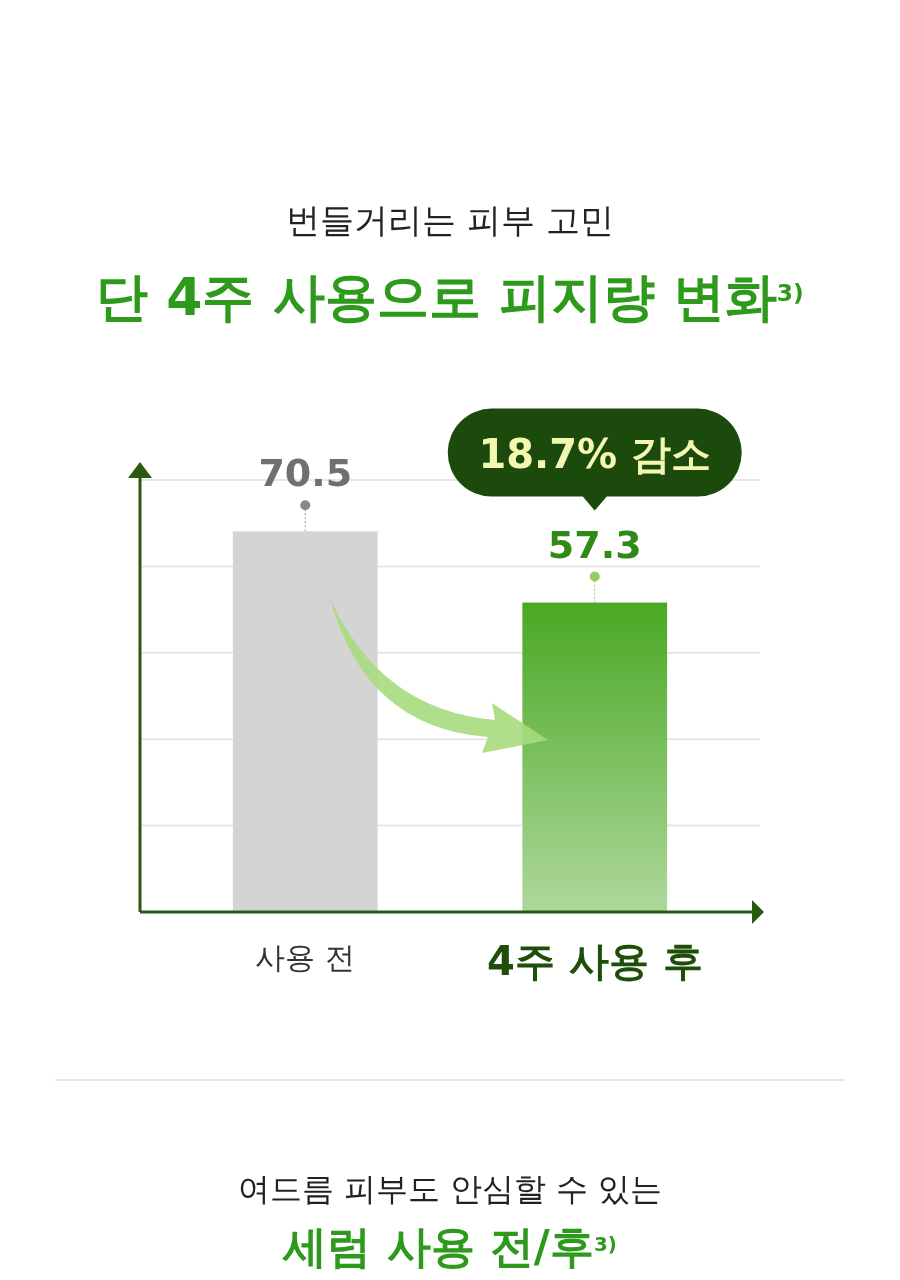 This screenshot has height=1280, width=900. What do you see at coordinates (305, 473) in the screenshot?
I see `data-label: 70.5` at bounding box center [305, 473].